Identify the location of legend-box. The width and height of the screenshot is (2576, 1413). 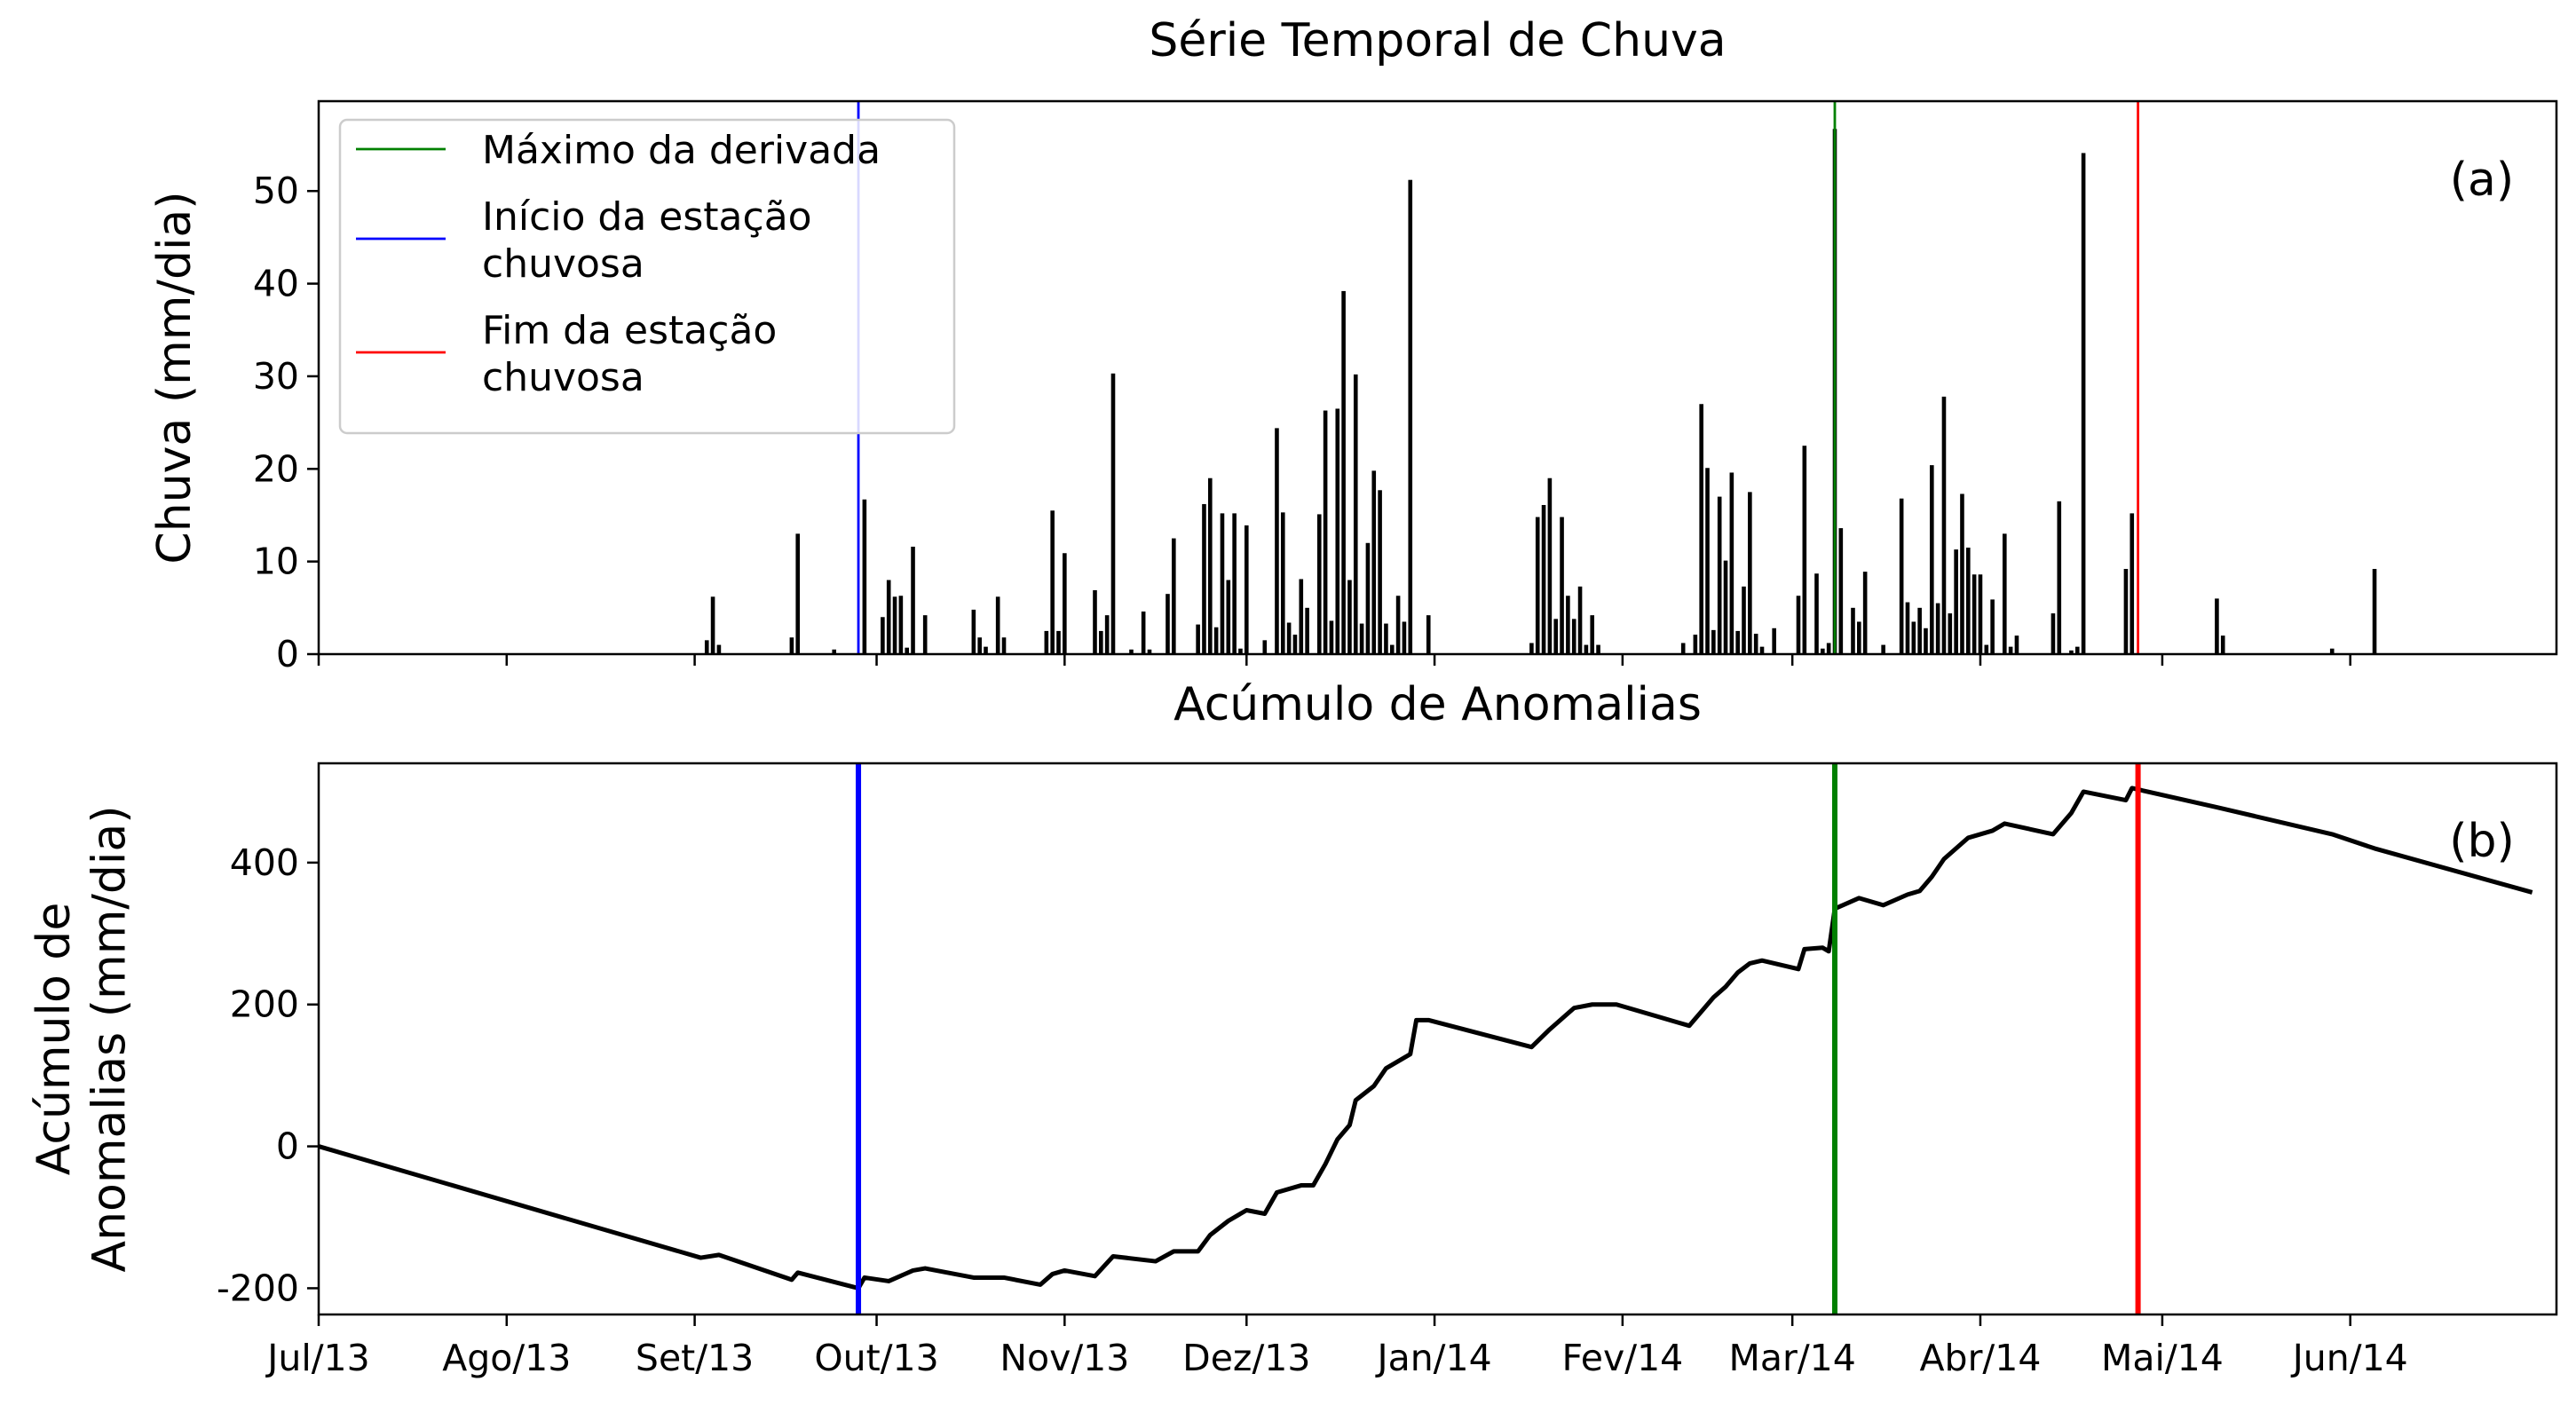
(647, 276).